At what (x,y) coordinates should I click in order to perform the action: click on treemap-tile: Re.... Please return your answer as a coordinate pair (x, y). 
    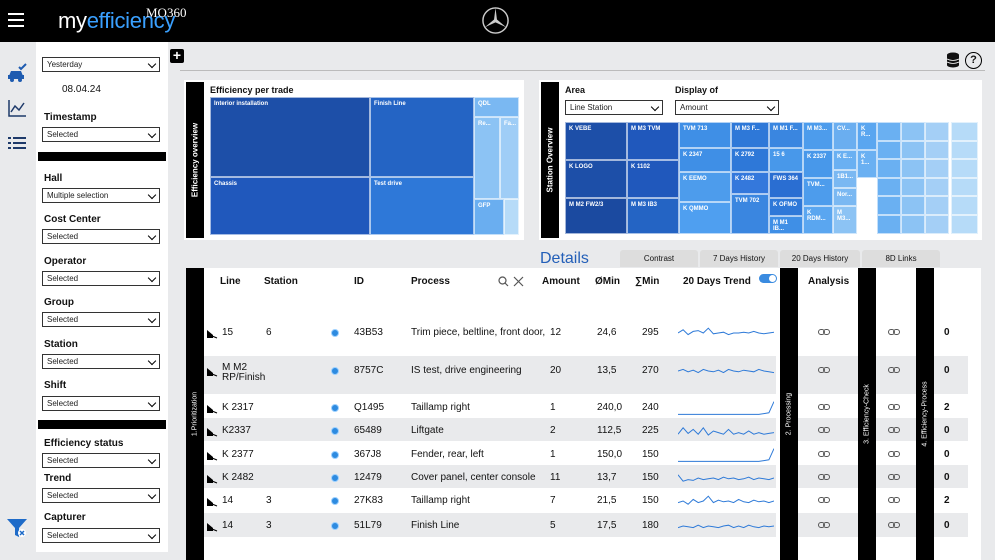
    Looking at the image, I should click on (487, 158).